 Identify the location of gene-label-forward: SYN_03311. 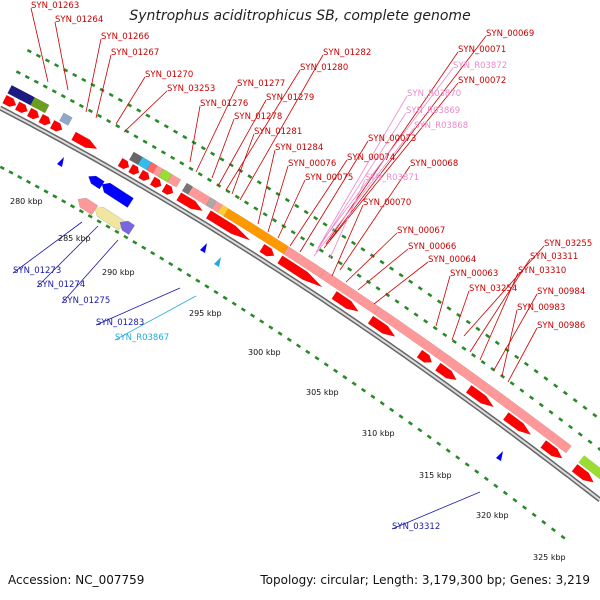
(554, 257).